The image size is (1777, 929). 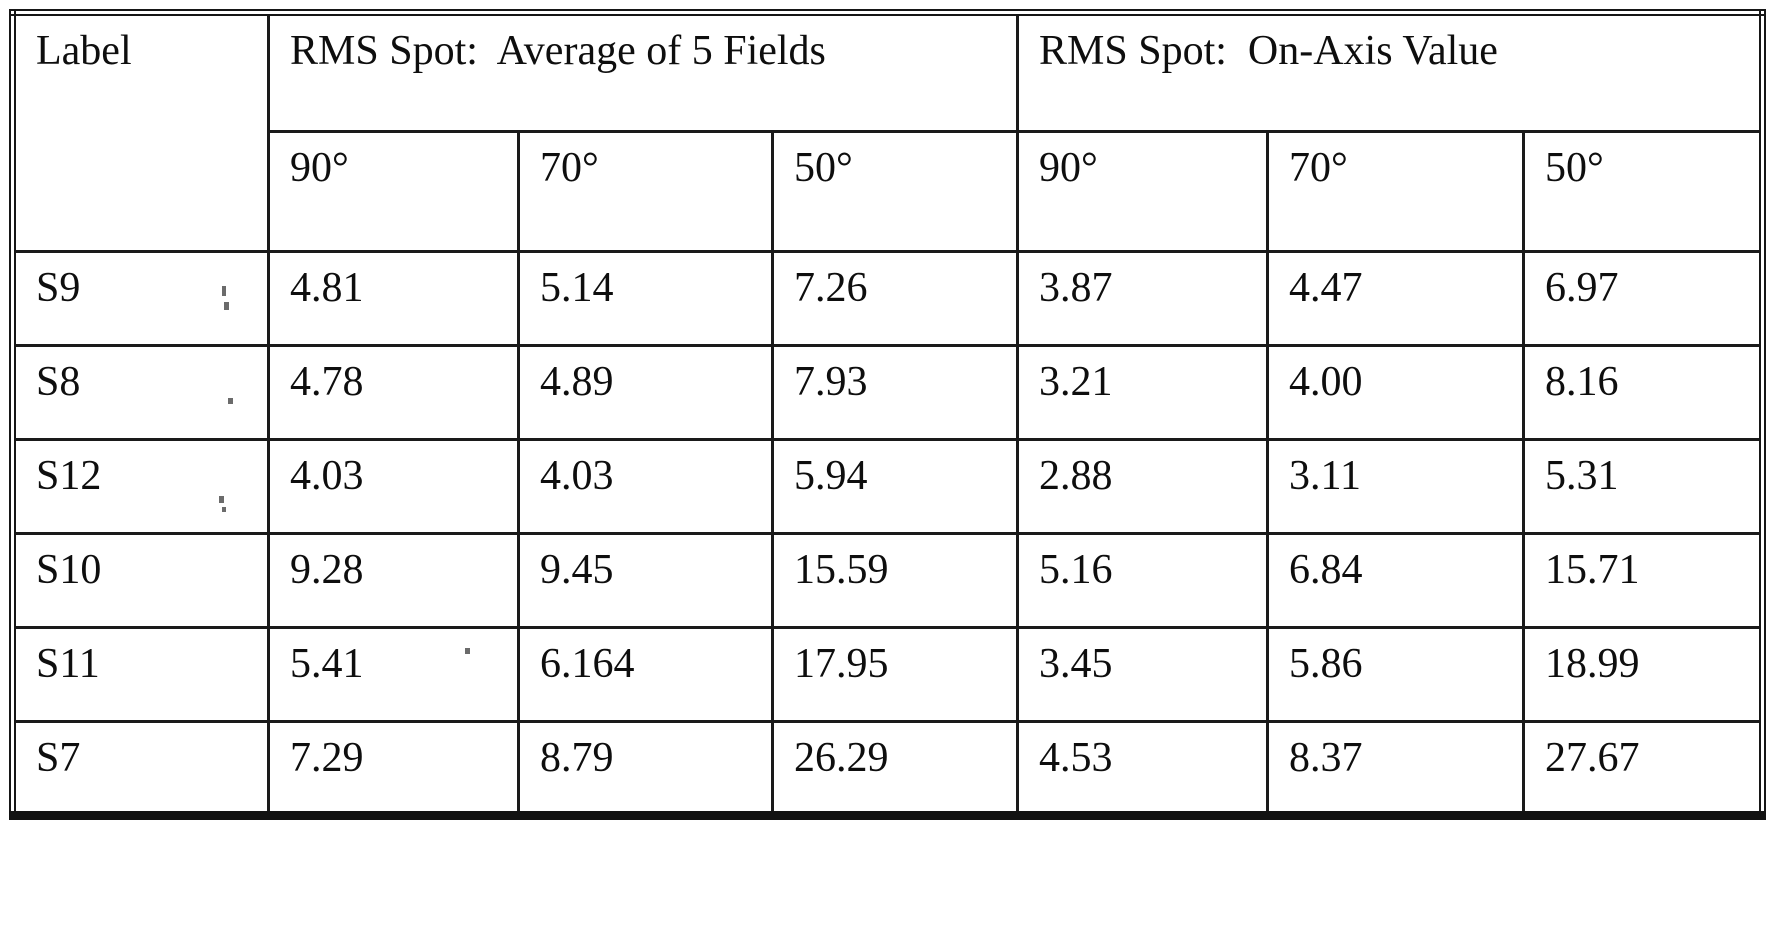 I want to click on cell: 7.26, so click(x=895, y=298).